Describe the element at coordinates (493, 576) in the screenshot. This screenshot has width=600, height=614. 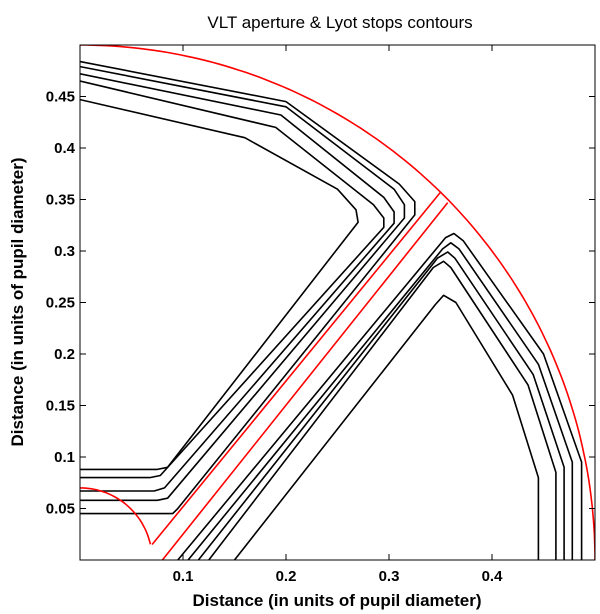
I see `x-tick-label: 0.4` at that location.